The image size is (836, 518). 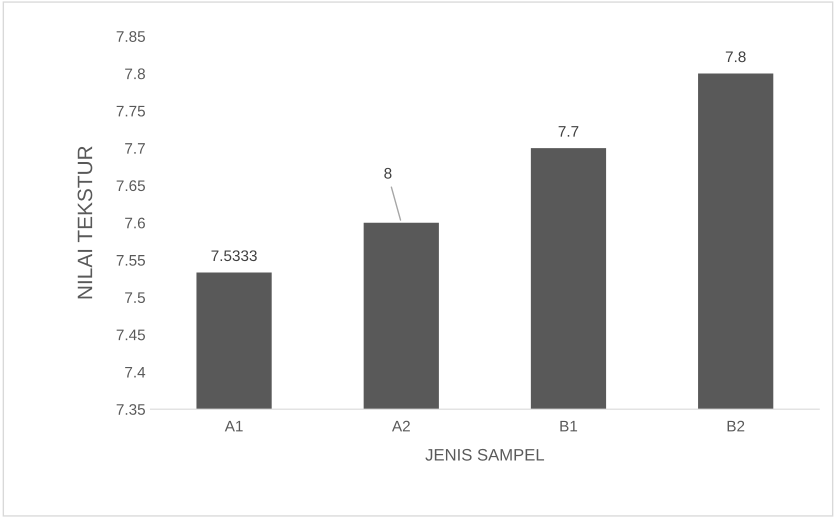 What do you see at coordinates (135, 74) in the screenshot?
I see `y-tick-label: 7.8` at bounding box center [135, 74].